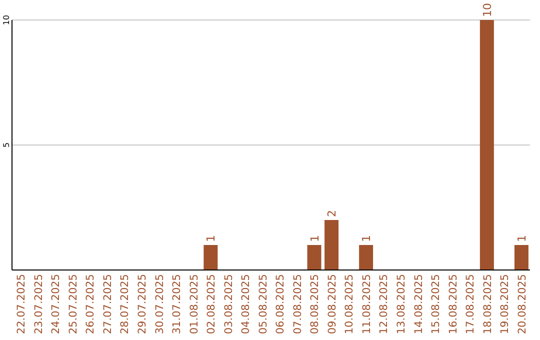 This screenshot has height=340, width=540. I want to click on x-tick-label: 04.08.2025, so click(246, 304).